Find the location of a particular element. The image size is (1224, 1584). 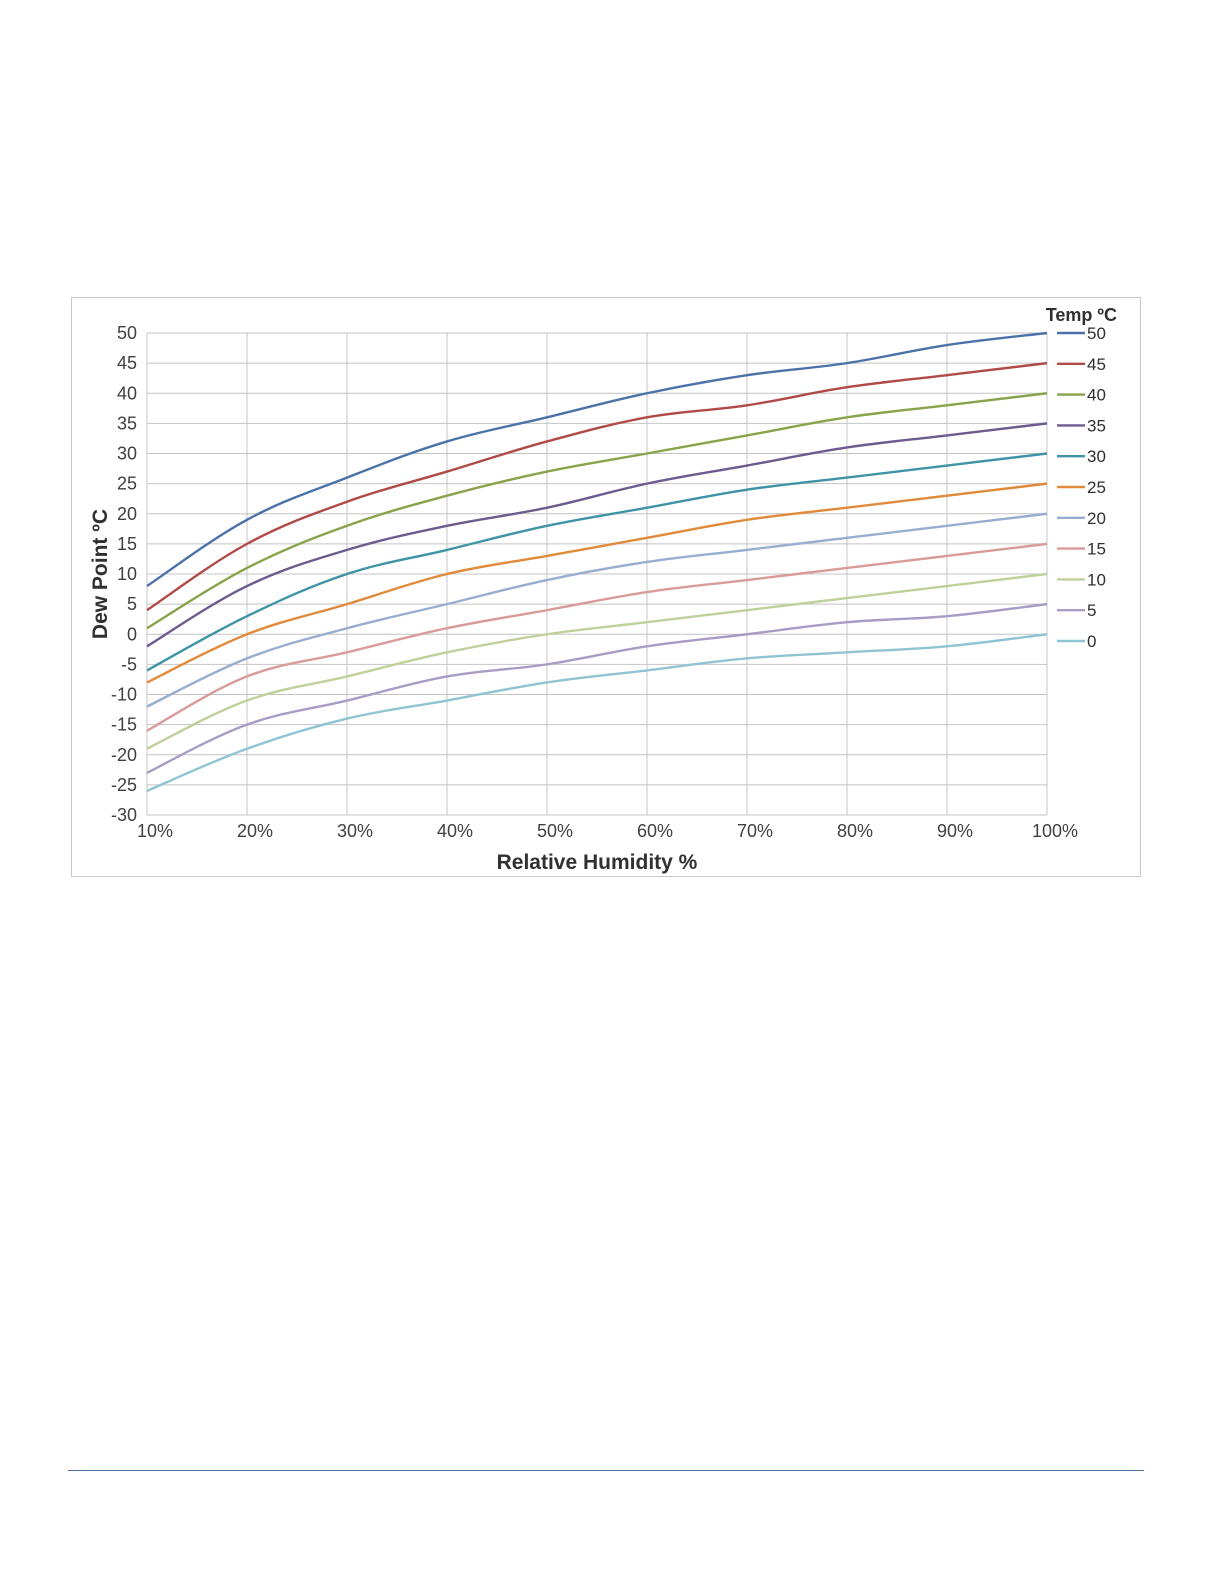

y-tick-label: -5 is located at coordinates (129, 664).